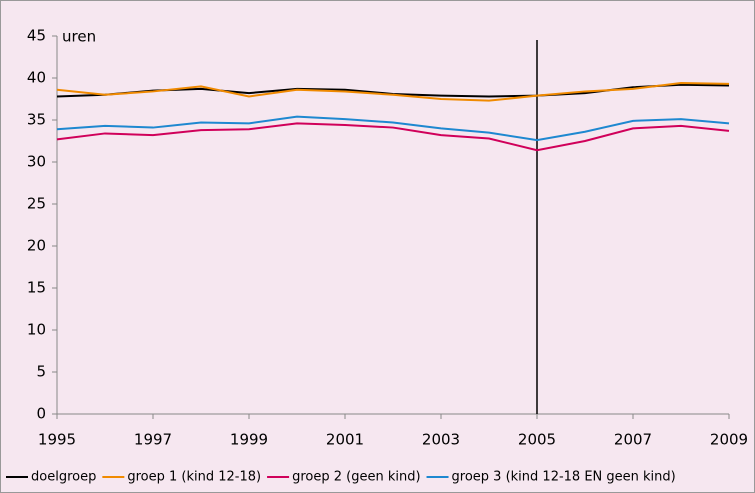 The width and height of the screenshot is (755, 493). I want to click on y-tick-label: 40, so click(36, 78).